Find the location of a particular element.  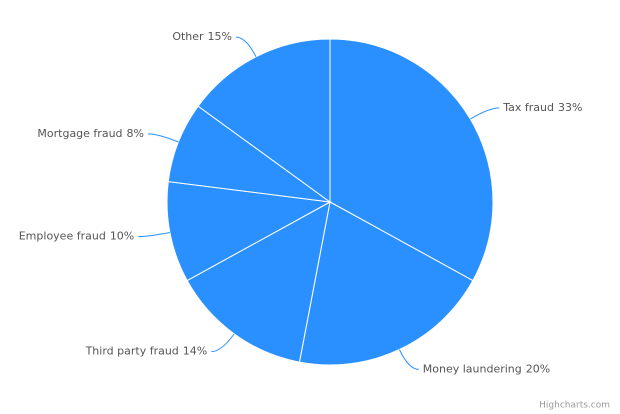

label-name: Mortgage fraud is located at coordinates (79, 133).